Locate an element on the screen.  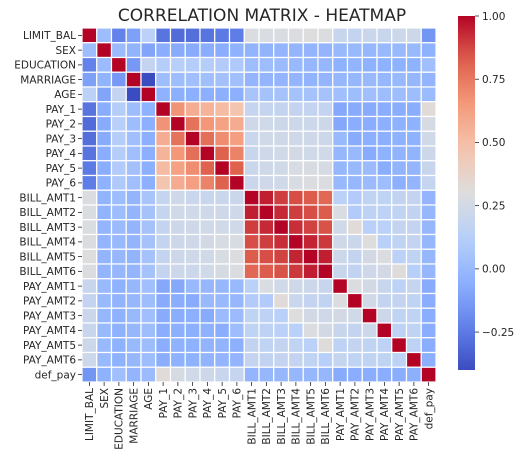
x-tick-label-BILL_AMT1: BILL_AMT1 is located at coordinates (252, 416).